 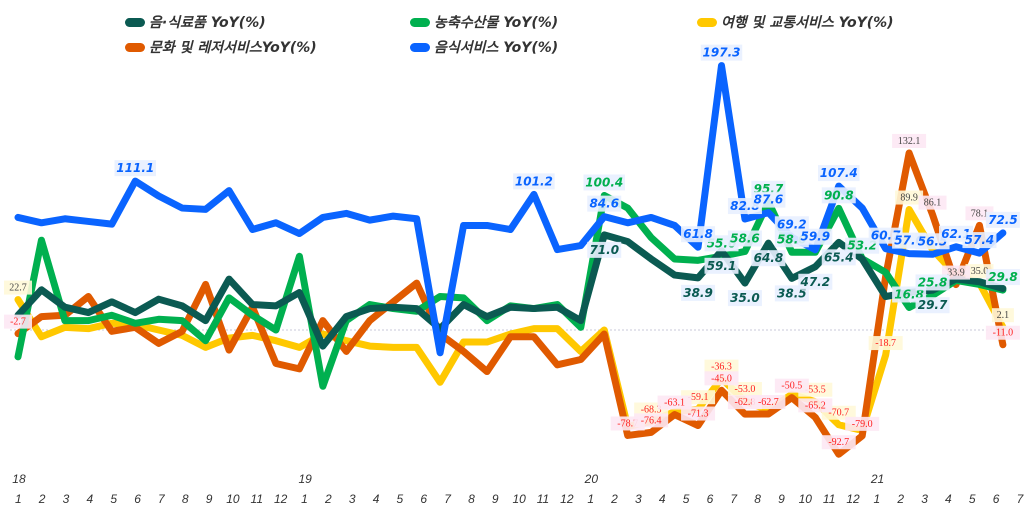 I want to click on data-label: 90.8, so click(x=838, y=195).